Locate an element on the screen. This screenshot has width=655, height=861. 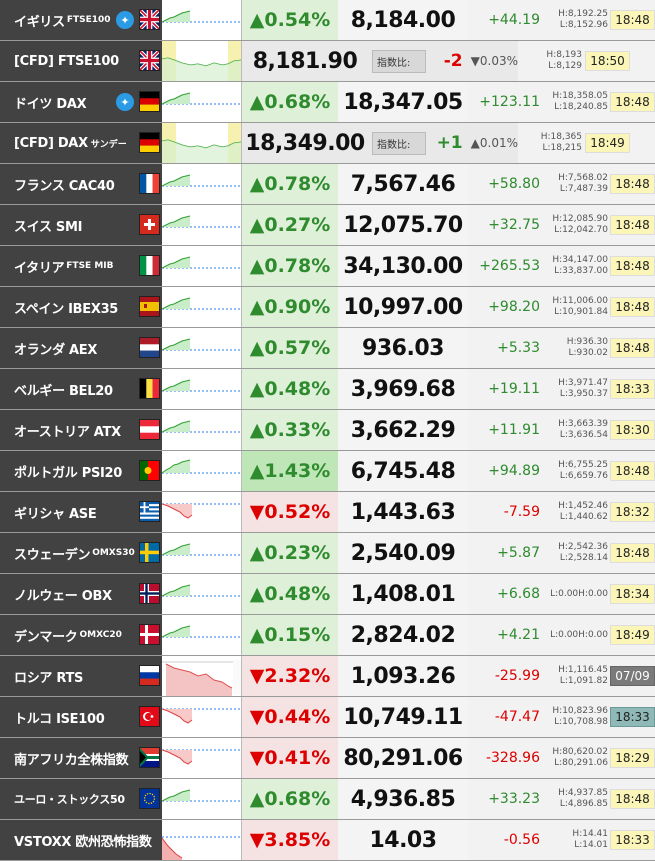
index-name-cell: デンマーク OMXC20 is located at coordinates (81, 635).